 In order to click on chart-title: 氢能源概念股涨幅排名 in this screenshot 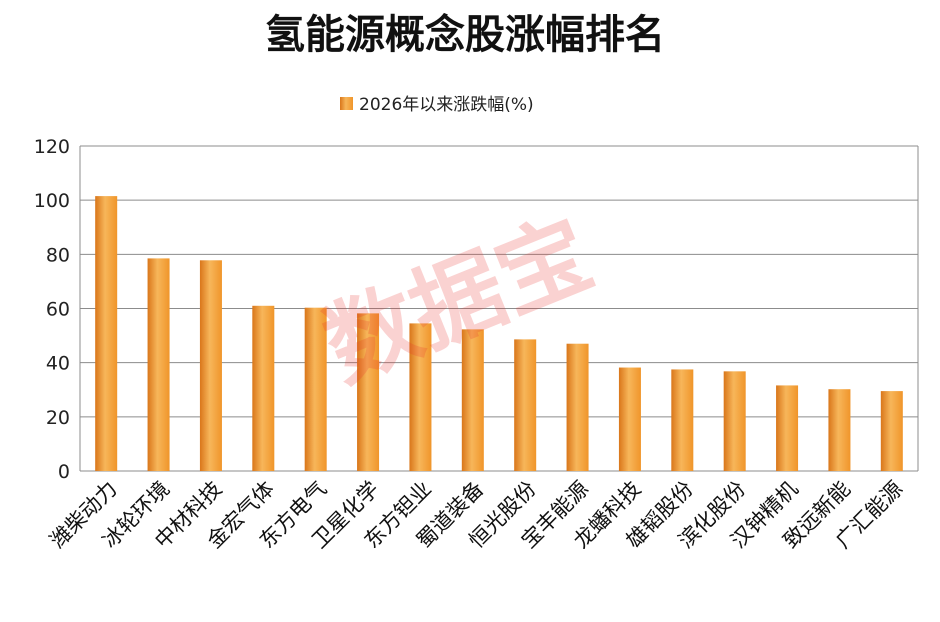, I will do `click(465, 34)`.